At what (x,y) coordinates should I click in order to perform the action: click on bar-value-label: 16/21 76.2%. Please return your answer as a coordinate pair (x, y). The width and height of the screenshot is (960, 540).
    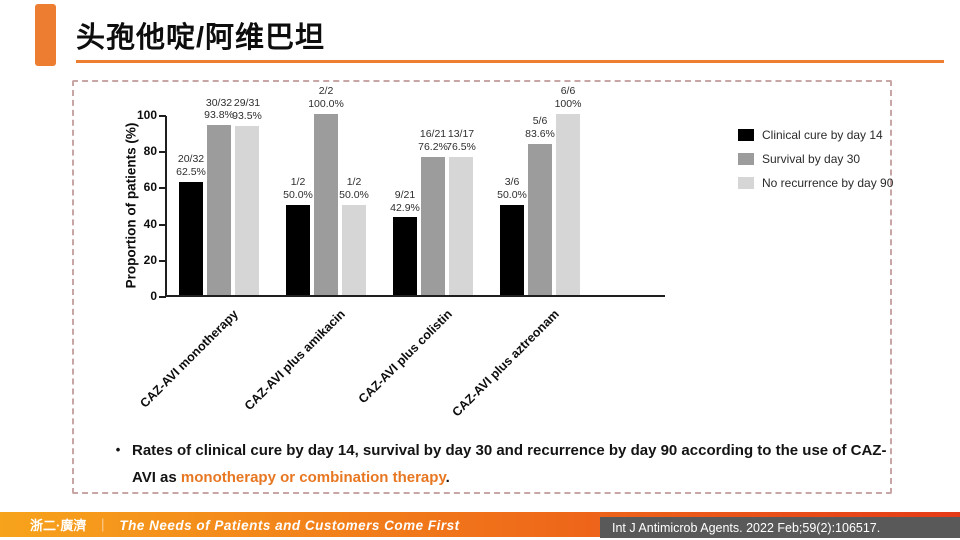
    Looking at the image, I should click on (433, 141).